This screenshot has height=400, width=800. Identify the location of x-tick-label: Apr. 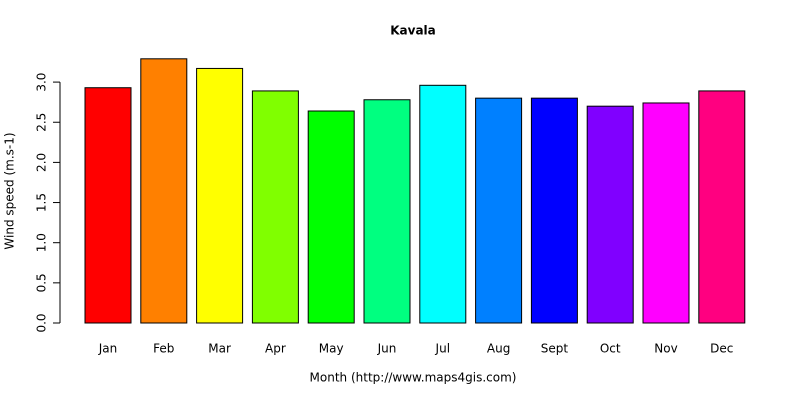
(275, 349).